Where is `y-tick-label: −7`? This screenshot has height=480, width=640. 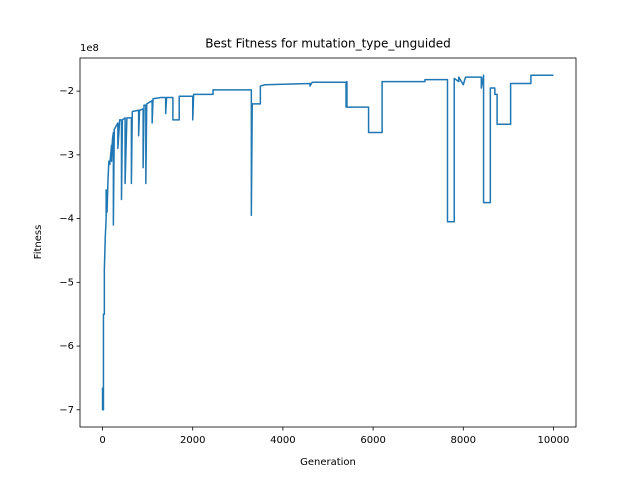 y-tick-label: −7 is located at coordinates (66, 410).